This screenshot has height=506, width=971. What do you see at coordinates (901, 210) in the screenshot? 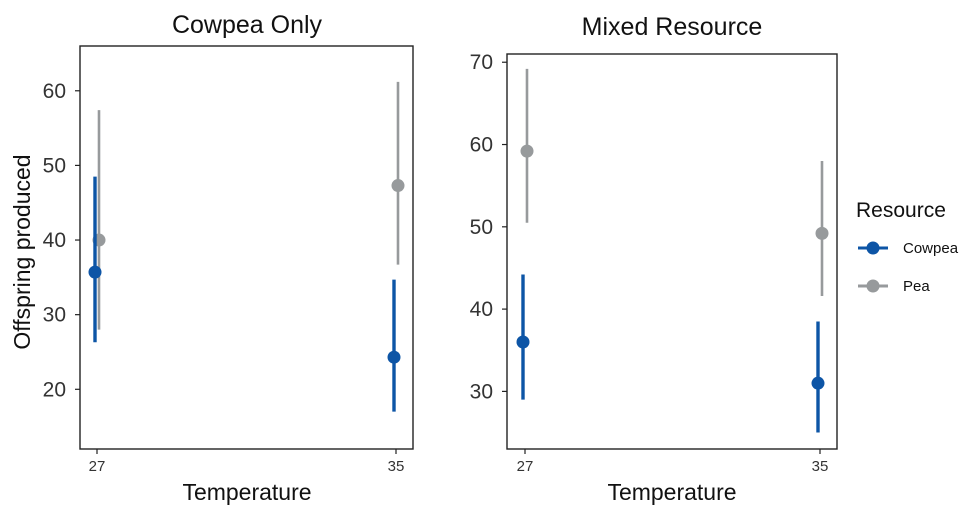
I see `legend-title: Resource` at bounding box center [901, 210].